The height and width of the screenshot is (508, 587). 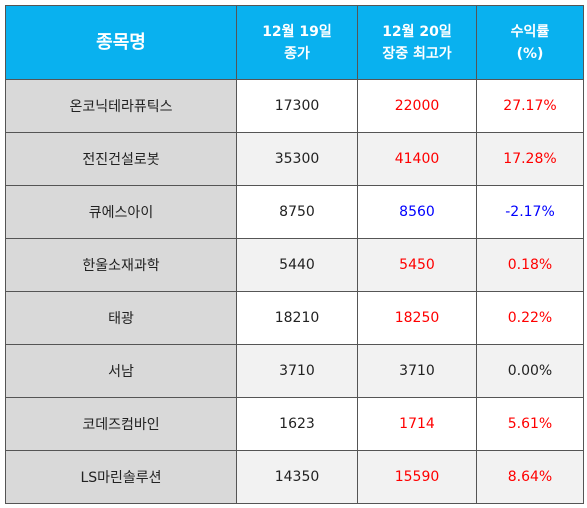 What do you see at coordinates (530, 477) in the screenshot?
I see `return-cell: 8.64%` at bounding box center [530, 477].